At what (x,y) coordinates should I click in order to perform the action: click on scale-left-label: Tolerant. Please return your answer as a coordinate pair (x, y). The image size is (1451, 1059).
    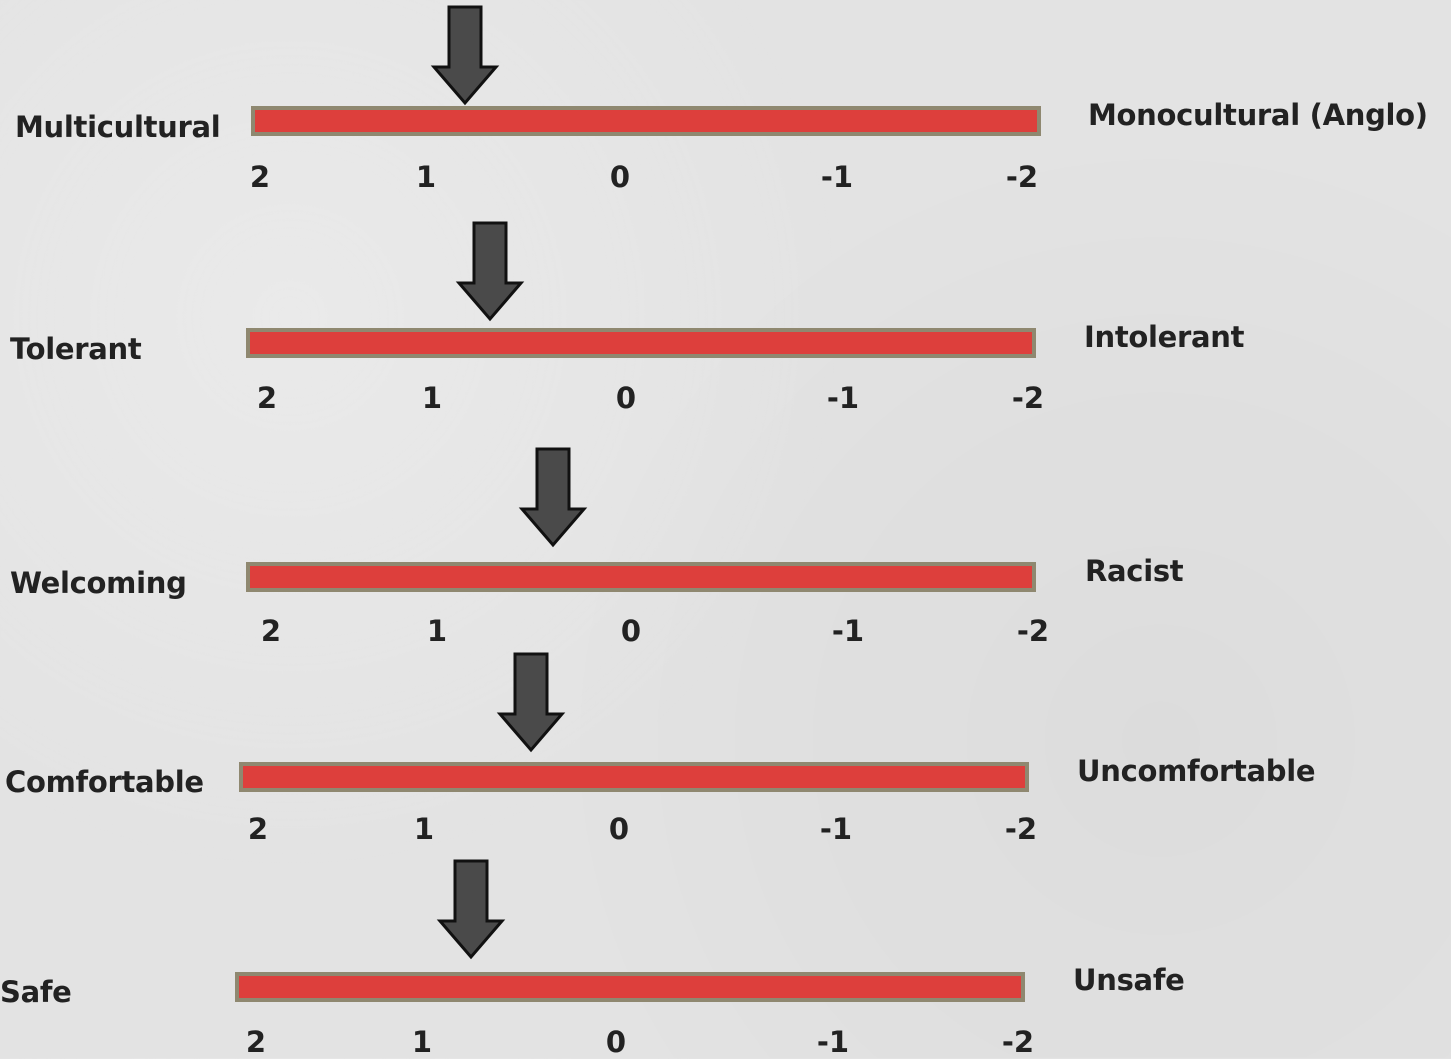
    Looking at the image, I should click on (76, 349).